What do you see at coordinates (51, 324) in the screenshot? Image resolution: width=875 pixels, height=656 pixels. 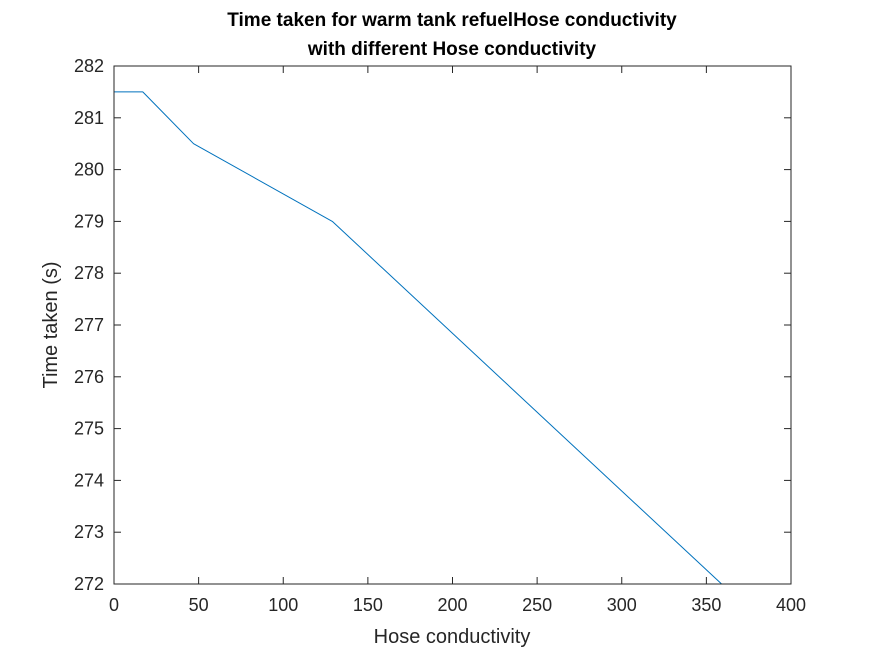 I see `y-axis-label: Time taken (s)` at bounding box center [51, 324].